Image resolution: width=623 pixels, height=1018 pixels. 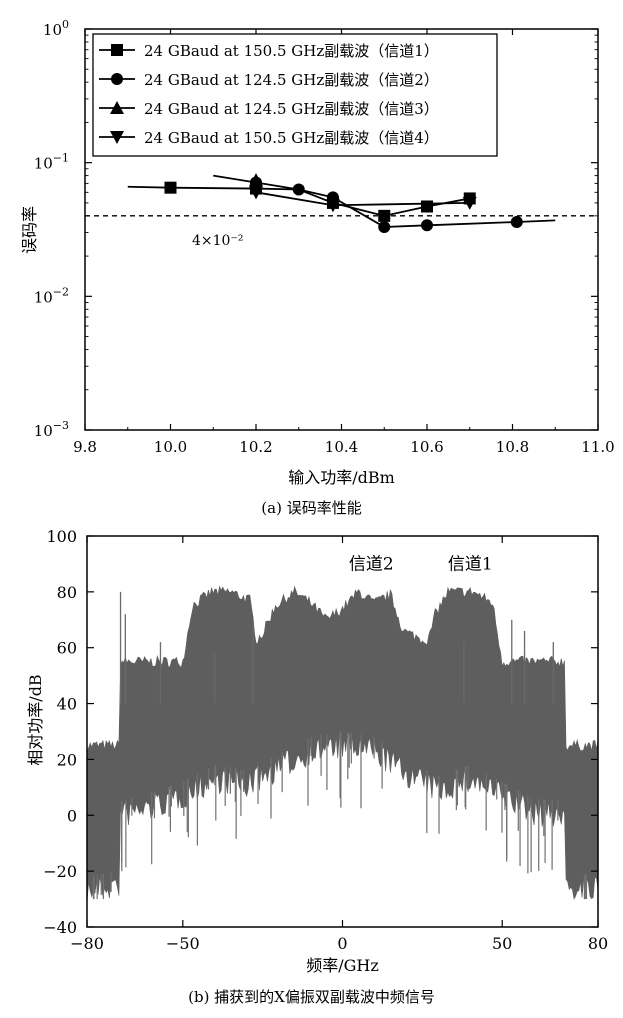 I want to click on y-tick-label: 10⁻², so click(x=51, y=295).